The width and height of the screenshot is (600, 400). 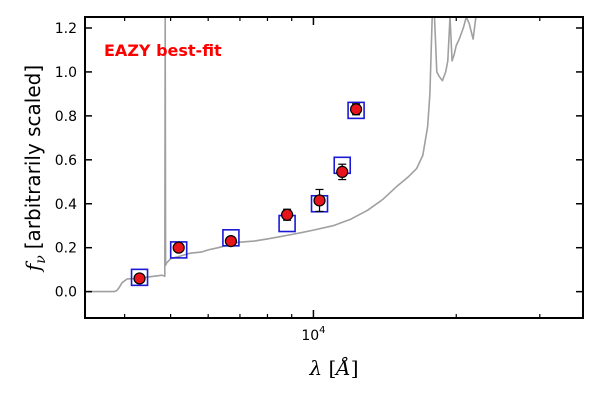 What do you see at coordinates (66, 249) in the screenshot?
I see `y-tick-label: 0.2` at bounding box center [66, 249].